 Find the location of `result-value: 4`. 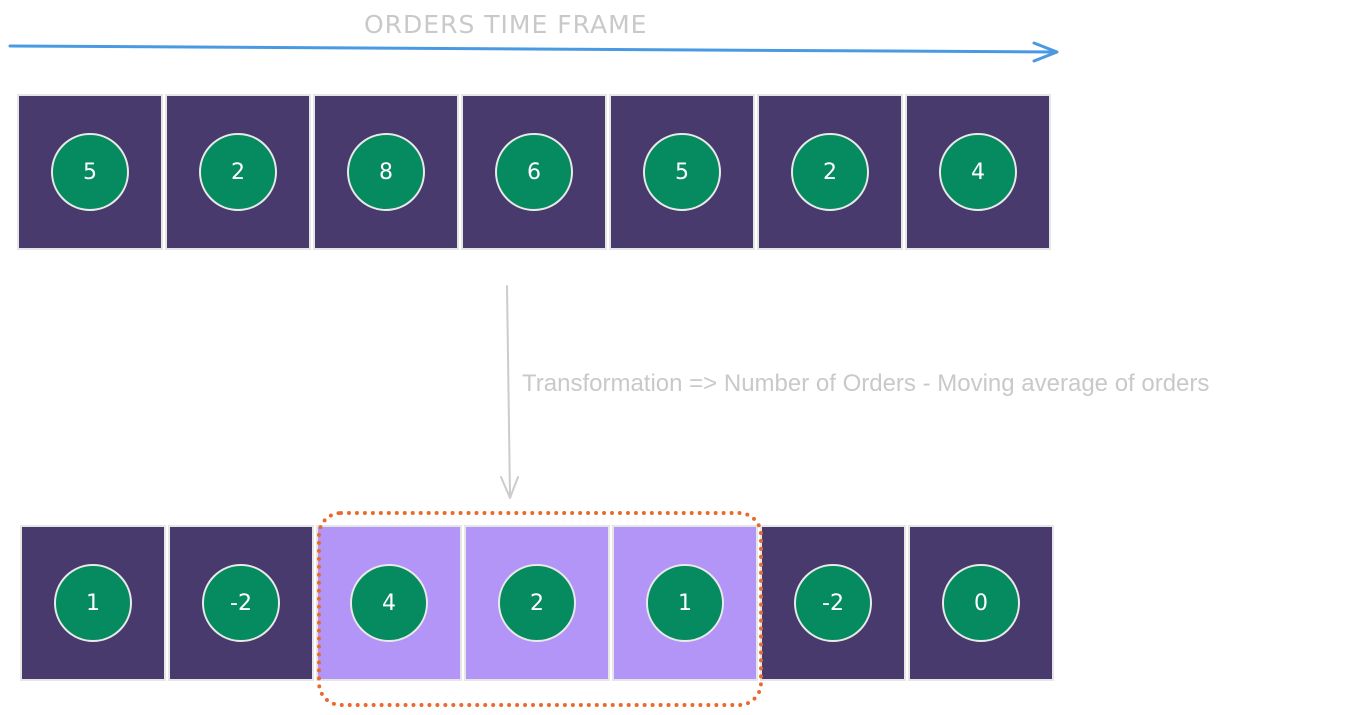

result-value: 4 is located at coordinates (389, 603).